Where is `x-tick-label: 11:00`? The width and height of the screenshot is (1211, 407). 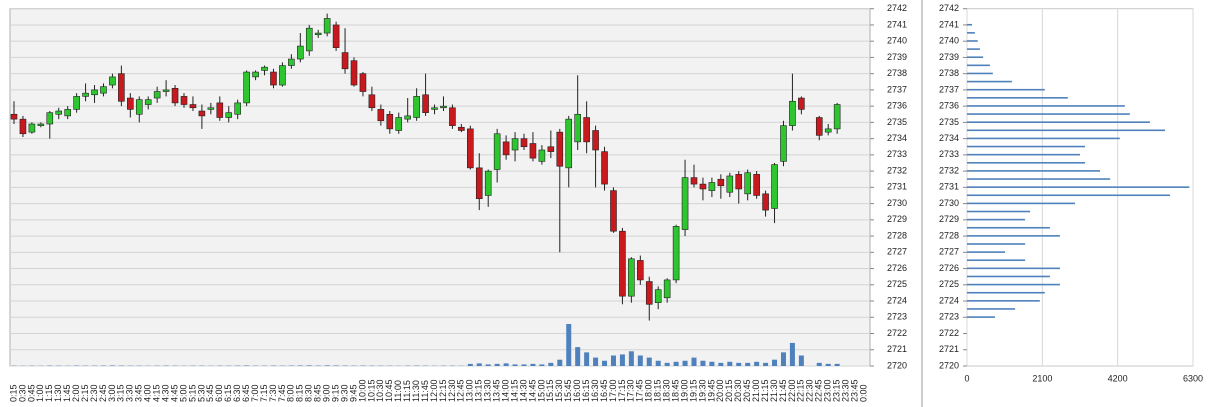 x-tick-label: 11:00 is located at coordinates (398, 391).